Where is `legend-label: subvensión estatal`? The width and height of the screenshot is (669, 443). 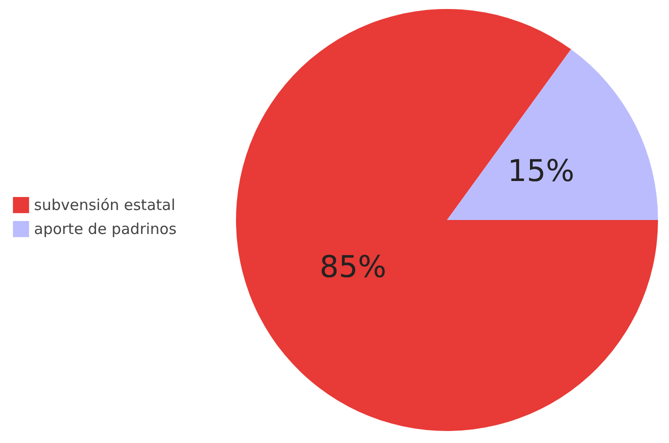 legend-label: subvensión estatal is located at coordinates (105, 205).